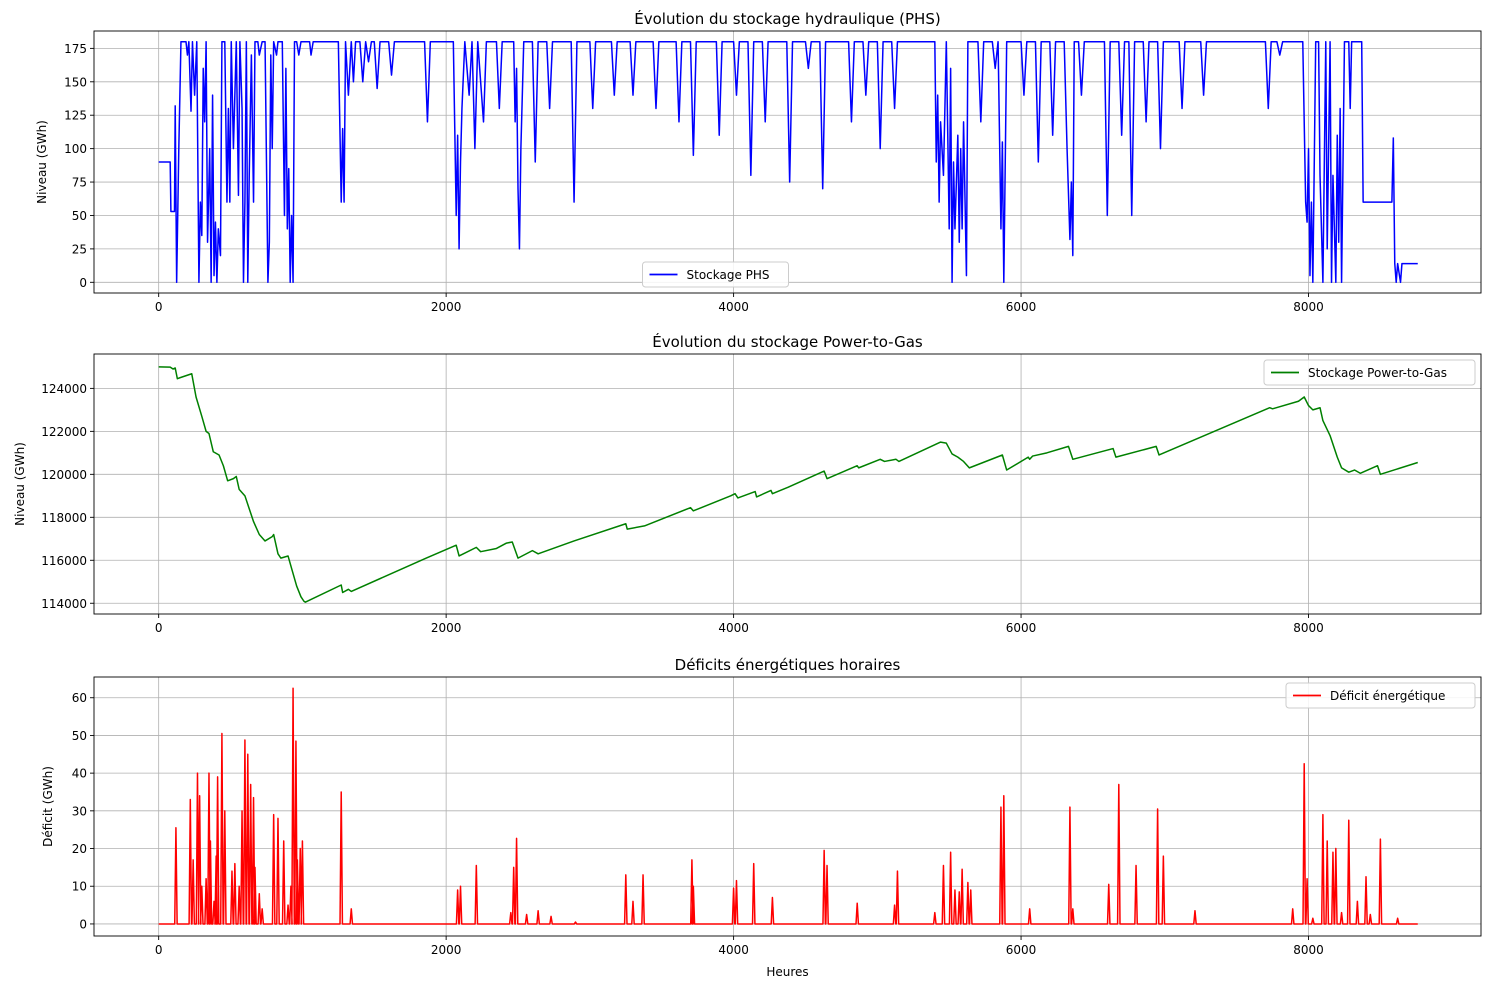 This screenshot has width=1489, height=989. Describe the element at coordinates (79, 774) in the screenshot. I see `y-tick-label: 40` at that location.